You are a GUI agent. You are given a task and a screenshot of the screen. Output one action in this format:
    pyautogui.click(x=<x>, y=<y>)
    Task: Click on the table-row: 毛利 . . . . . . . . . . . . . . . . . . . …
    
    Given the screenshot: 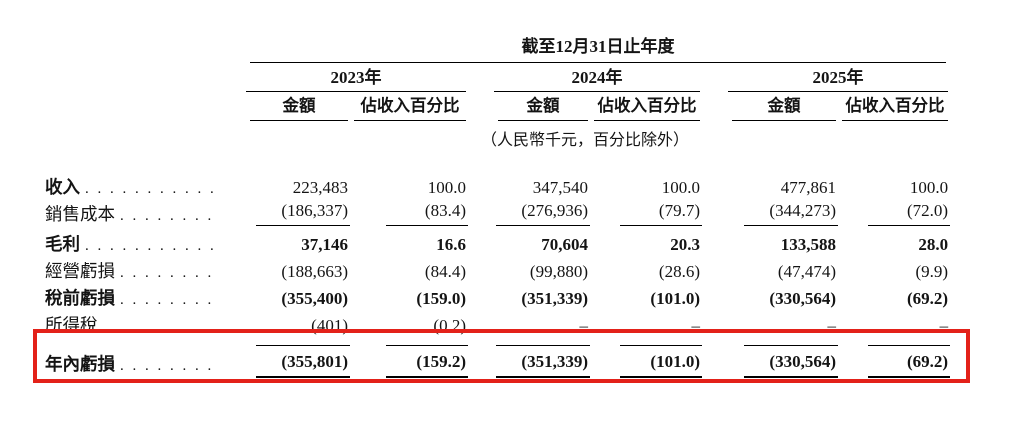 What is the action you would take?
    pyautogui.click(x=497, y=241)
    